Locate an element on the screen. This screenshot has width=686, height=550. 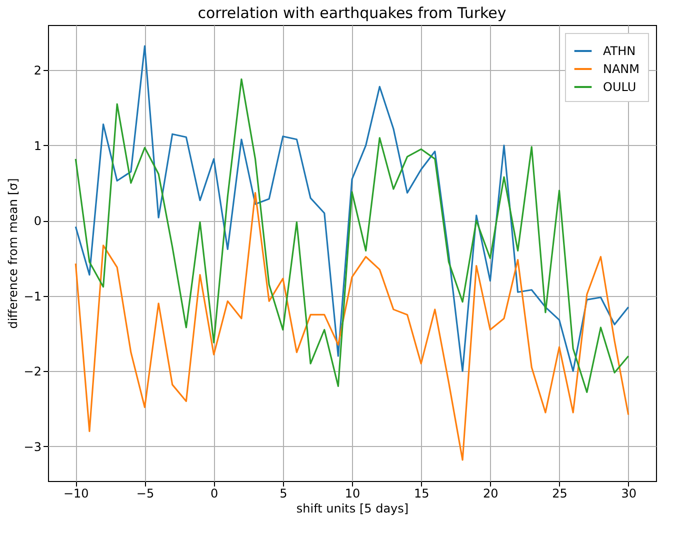
x-tick-label: −10 is located at coordinates (76, 493).